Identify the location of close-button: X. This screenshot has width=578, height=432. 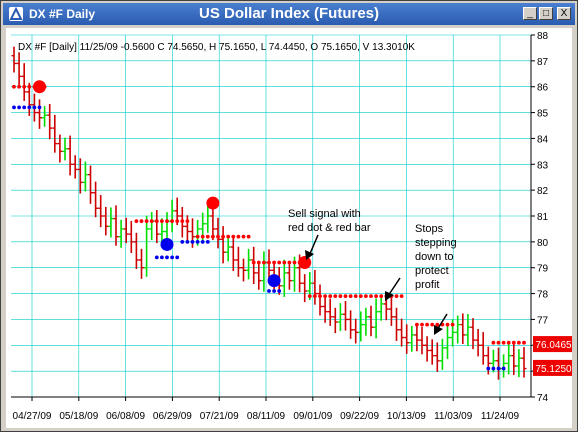
(564, 13).